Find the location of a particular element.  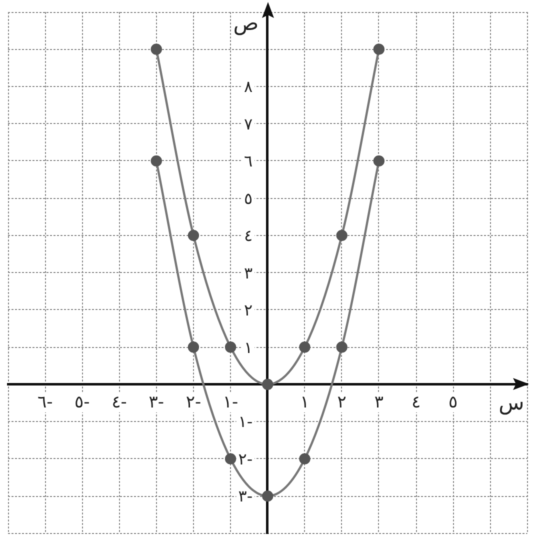

y-axis-title: ص is located at coordinates (246, 23).